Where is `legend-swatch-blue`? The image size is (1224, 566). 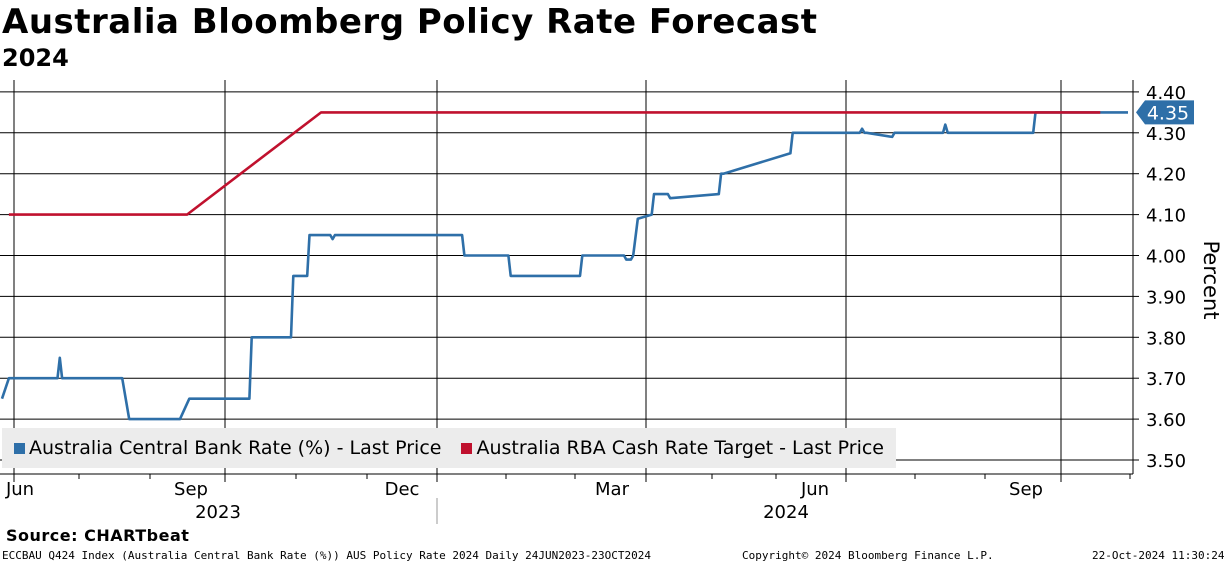 legend-swatch-blue is located at coordinates (19, 448).